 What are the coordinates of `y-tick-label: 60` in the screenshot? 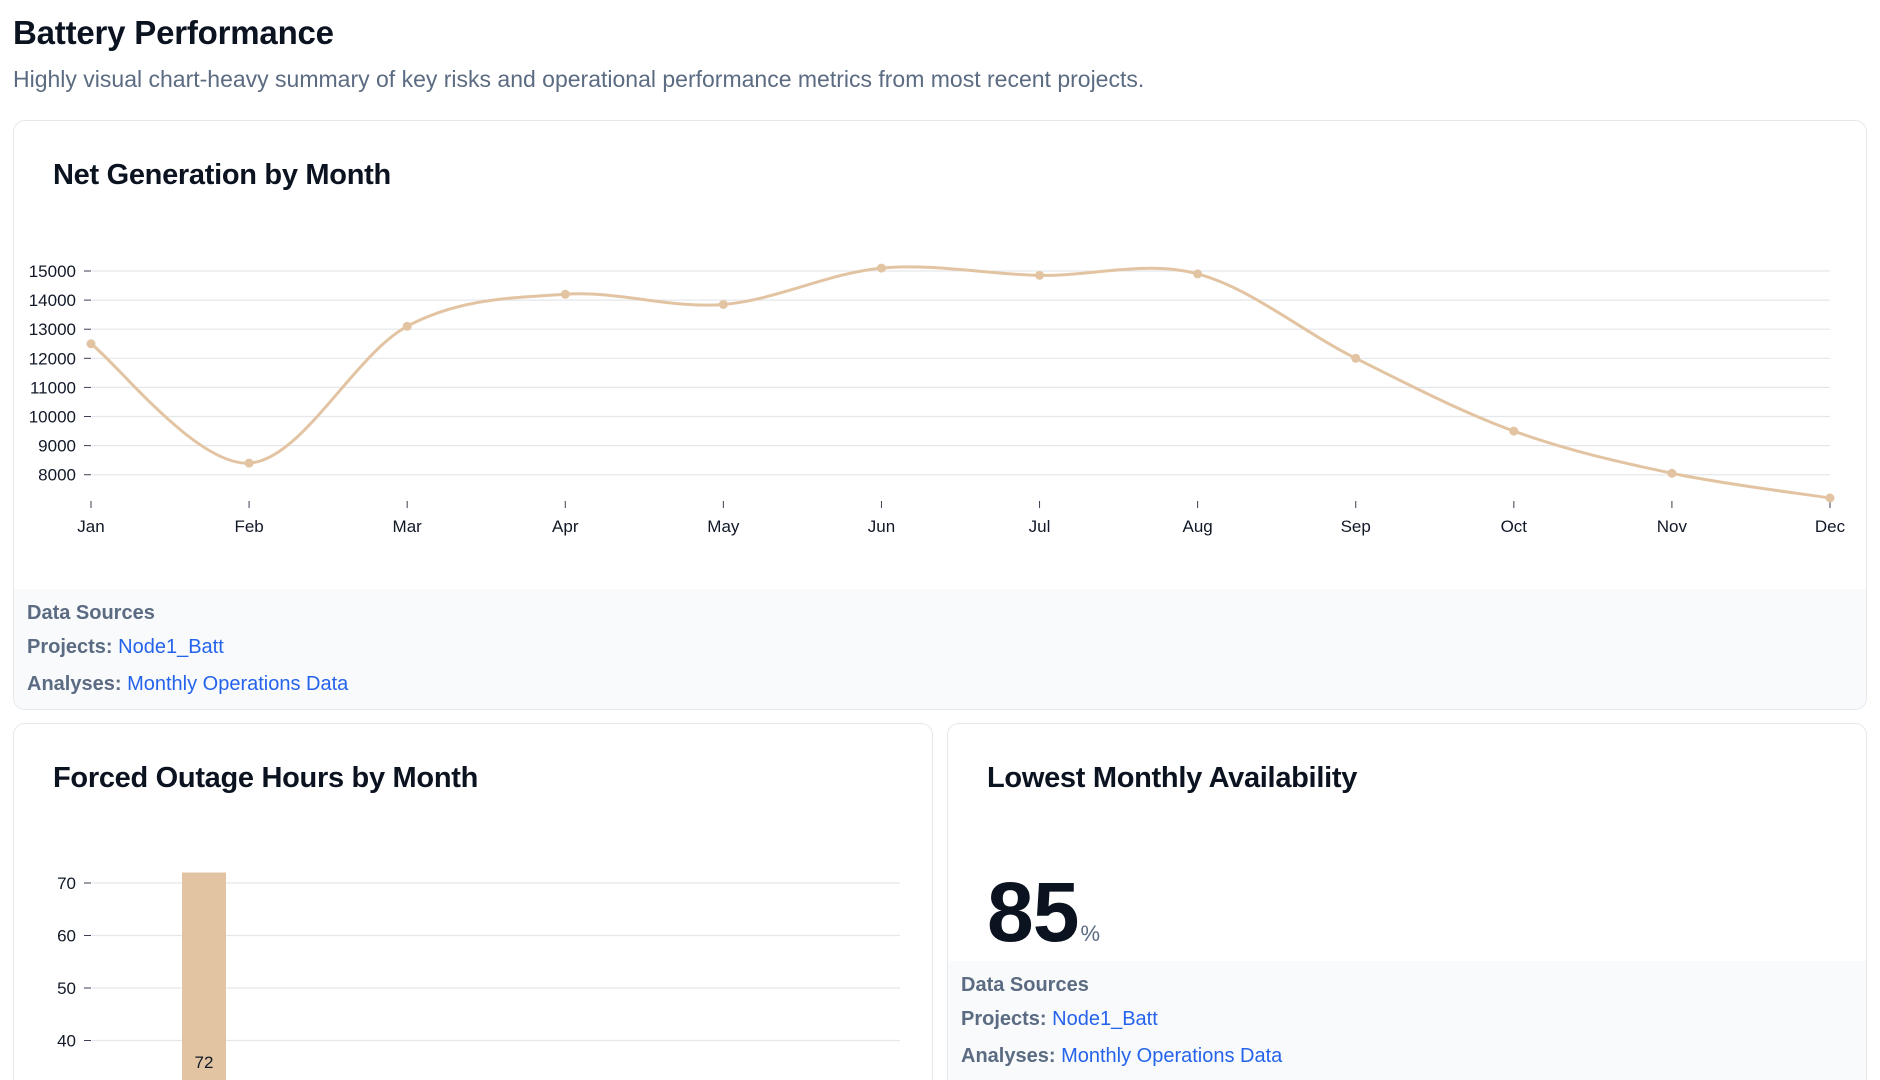 It's located at (66, 936).